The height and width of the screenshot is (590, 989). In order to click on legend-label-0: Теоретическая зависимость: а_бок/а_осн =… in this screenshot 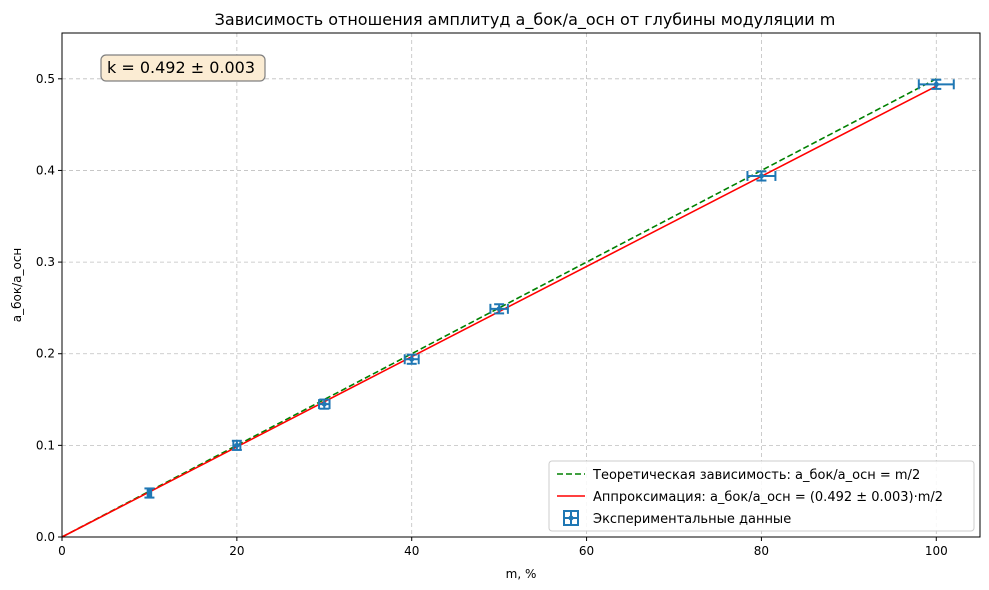, I will do `click(756, 475)`.